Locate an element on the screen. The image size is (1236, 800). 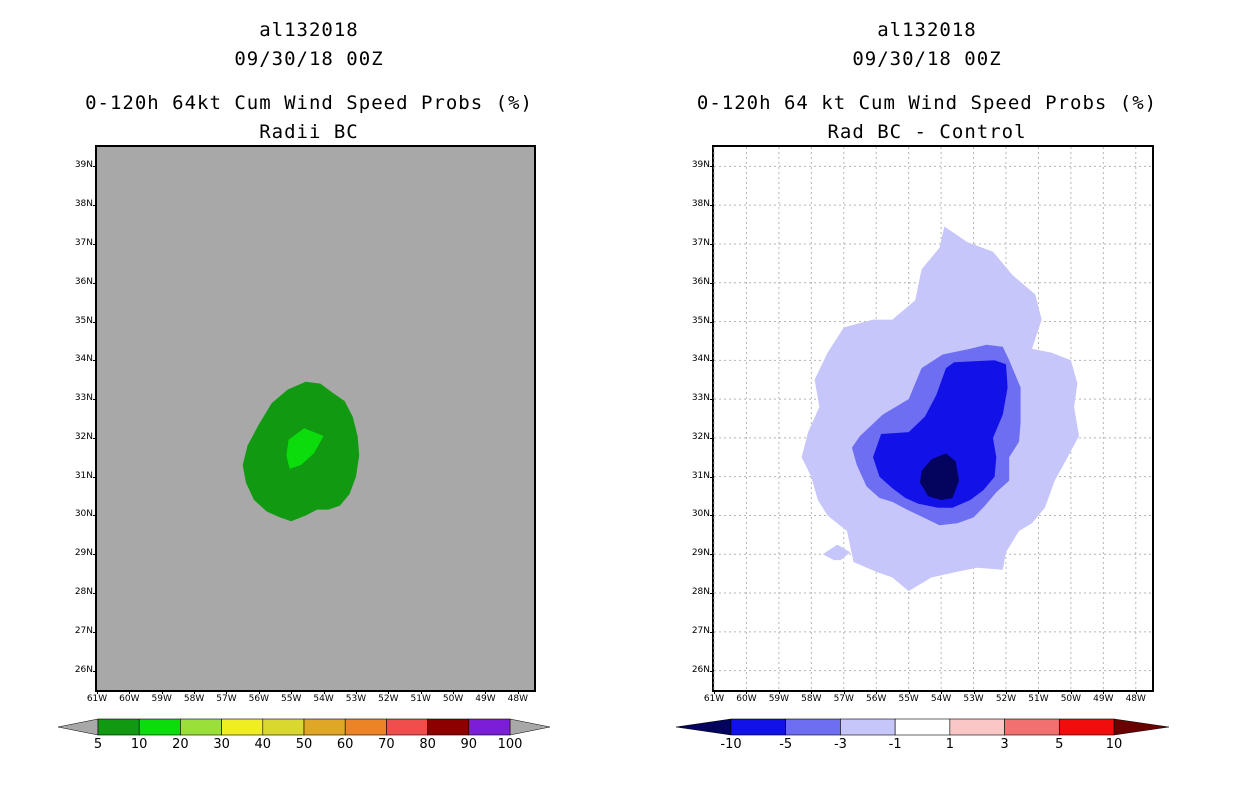
colorbar-label: 60 is located at coordinates (345, 744).